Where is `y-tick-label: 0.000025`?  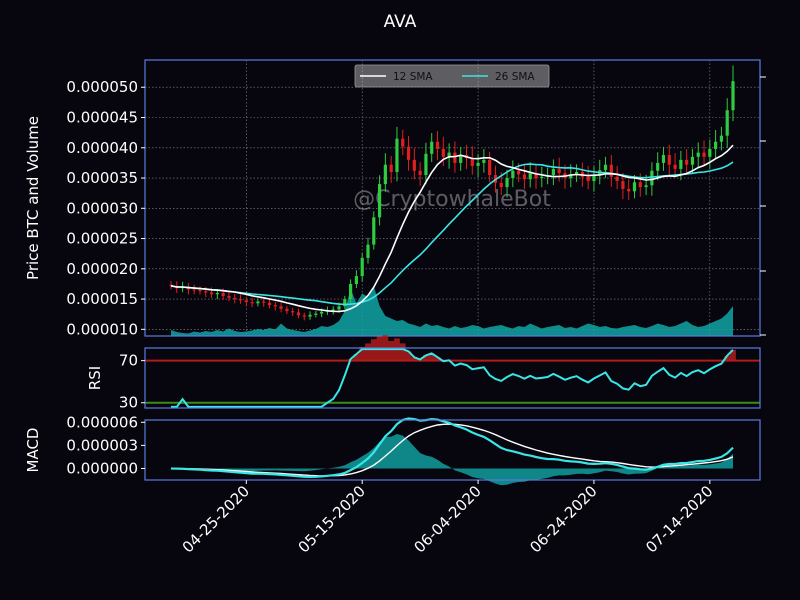 y-tick-label: 0.000025 is located at coordinates (102, 239).